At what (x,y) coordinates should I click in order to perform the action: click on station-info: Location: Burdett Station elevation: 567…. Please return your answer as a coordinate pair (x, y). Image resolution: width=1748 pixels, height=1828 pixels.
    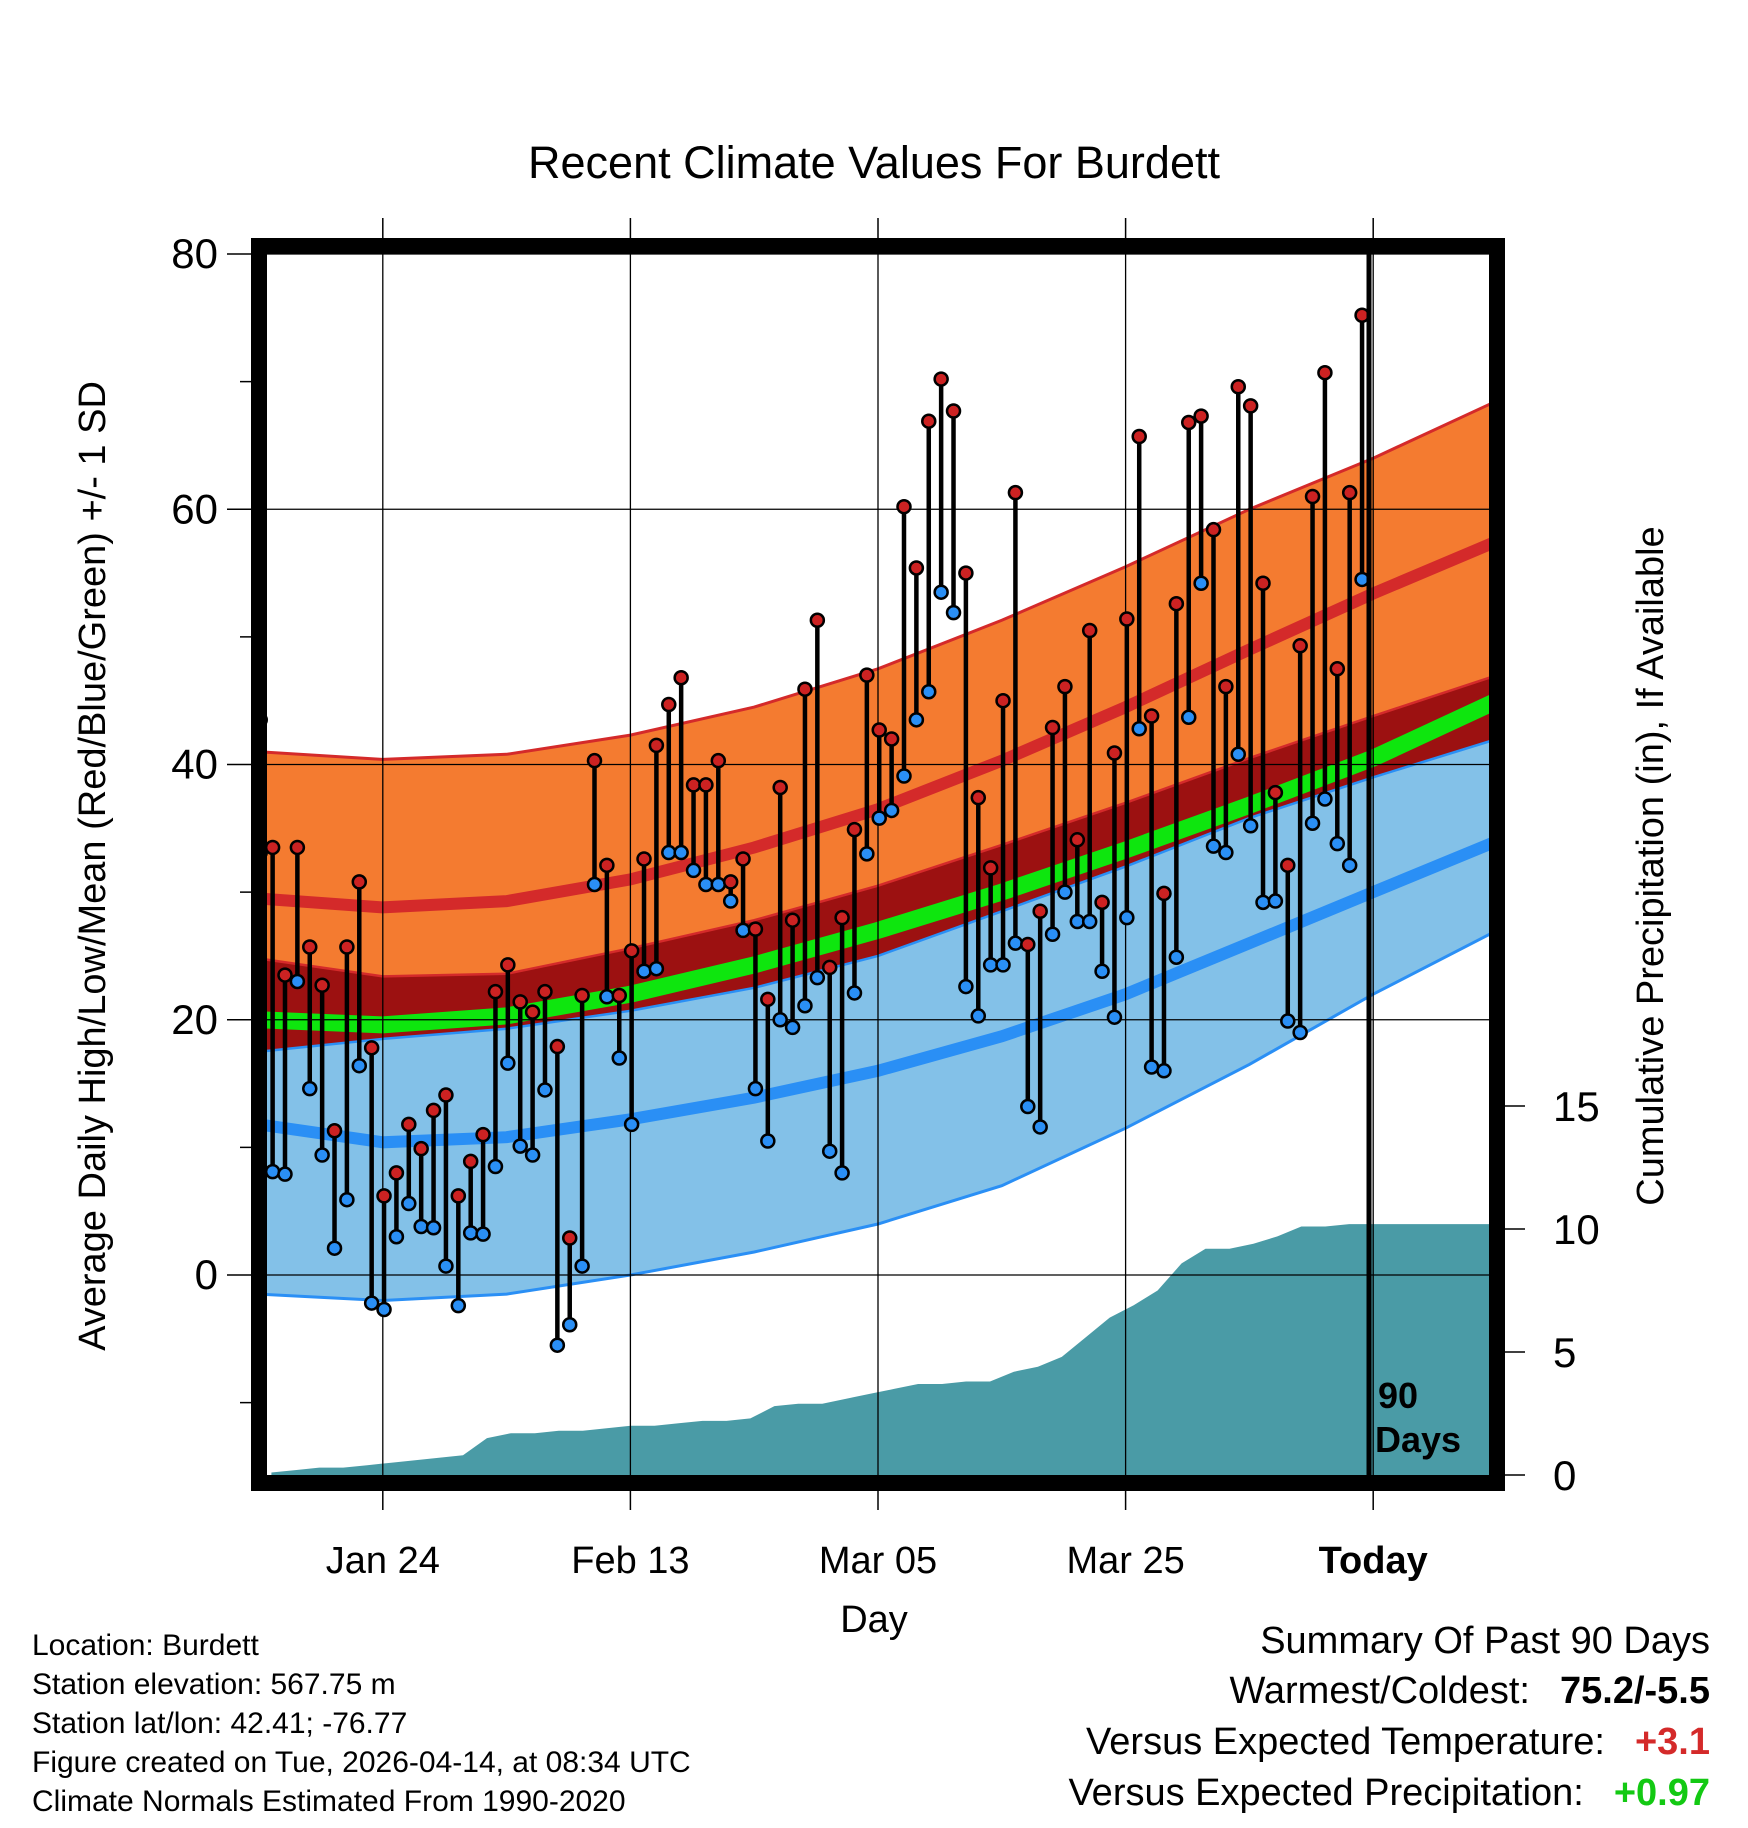
    Looking at the image, I should click on (361, 1723).